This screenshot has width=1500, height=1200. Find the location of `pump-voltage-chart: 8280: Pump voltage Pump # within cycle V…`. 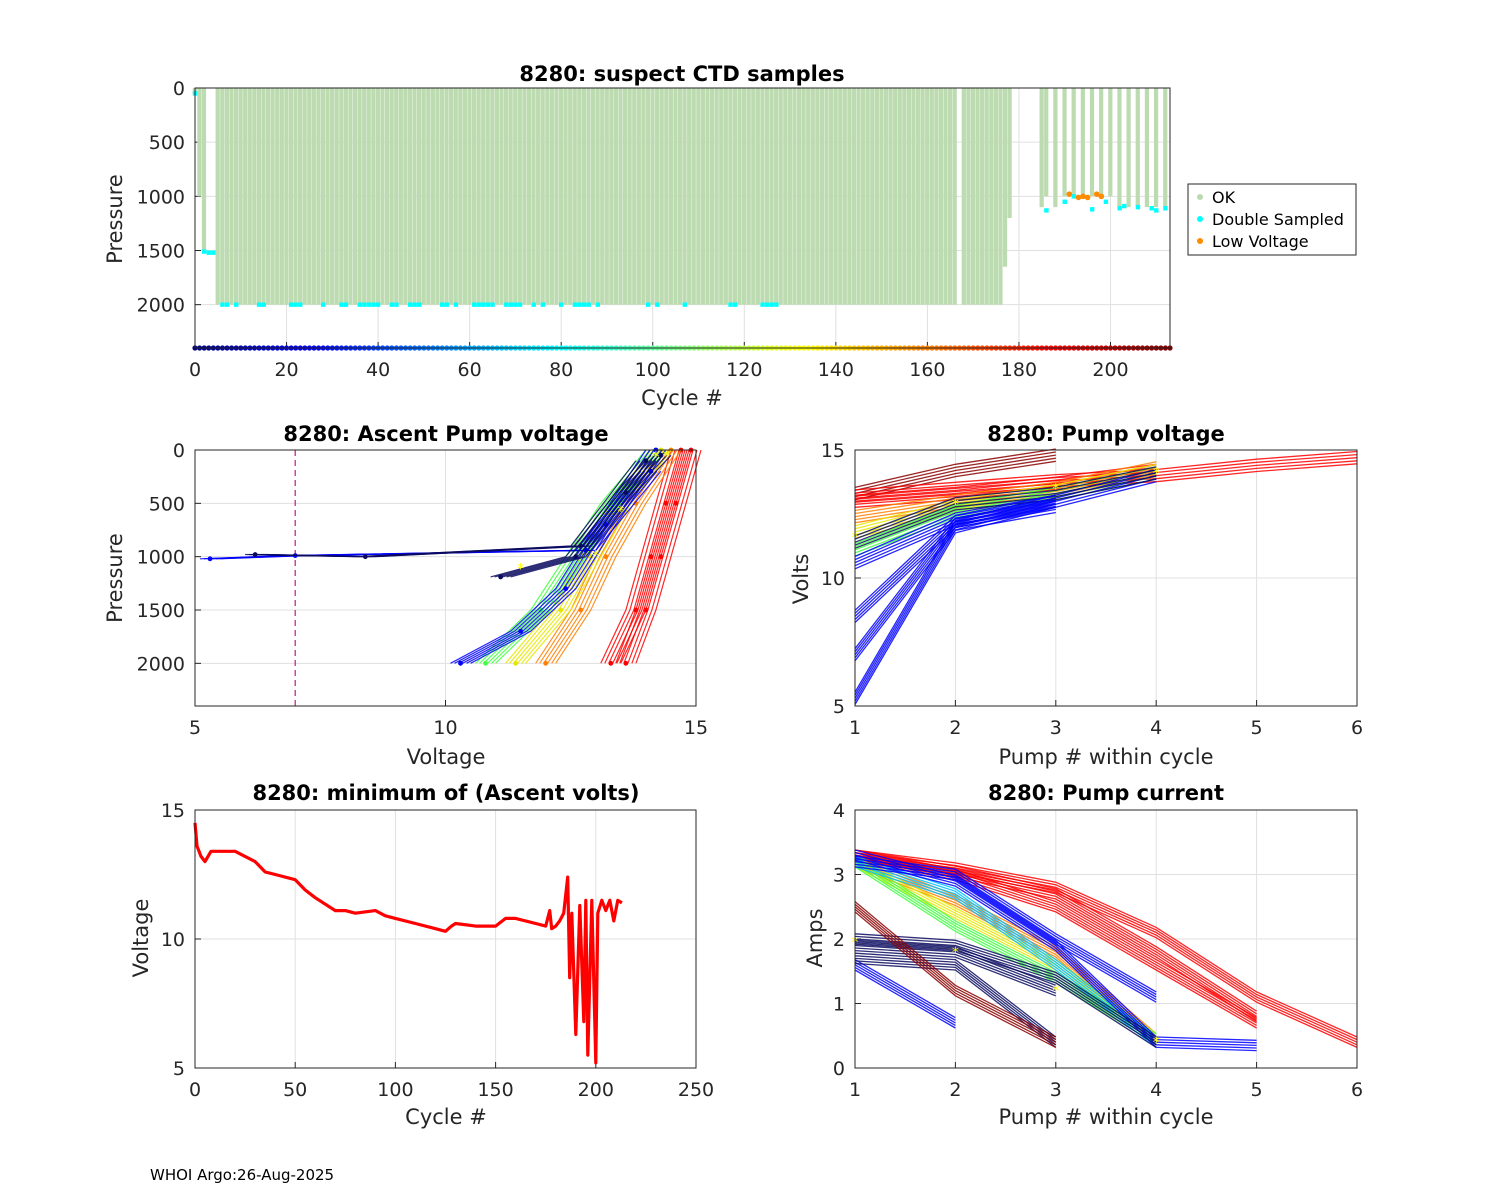

pump-voltage-chart: 8280: Pump voltage Pump # within cycle V… is located at coordinates (1076, 595).